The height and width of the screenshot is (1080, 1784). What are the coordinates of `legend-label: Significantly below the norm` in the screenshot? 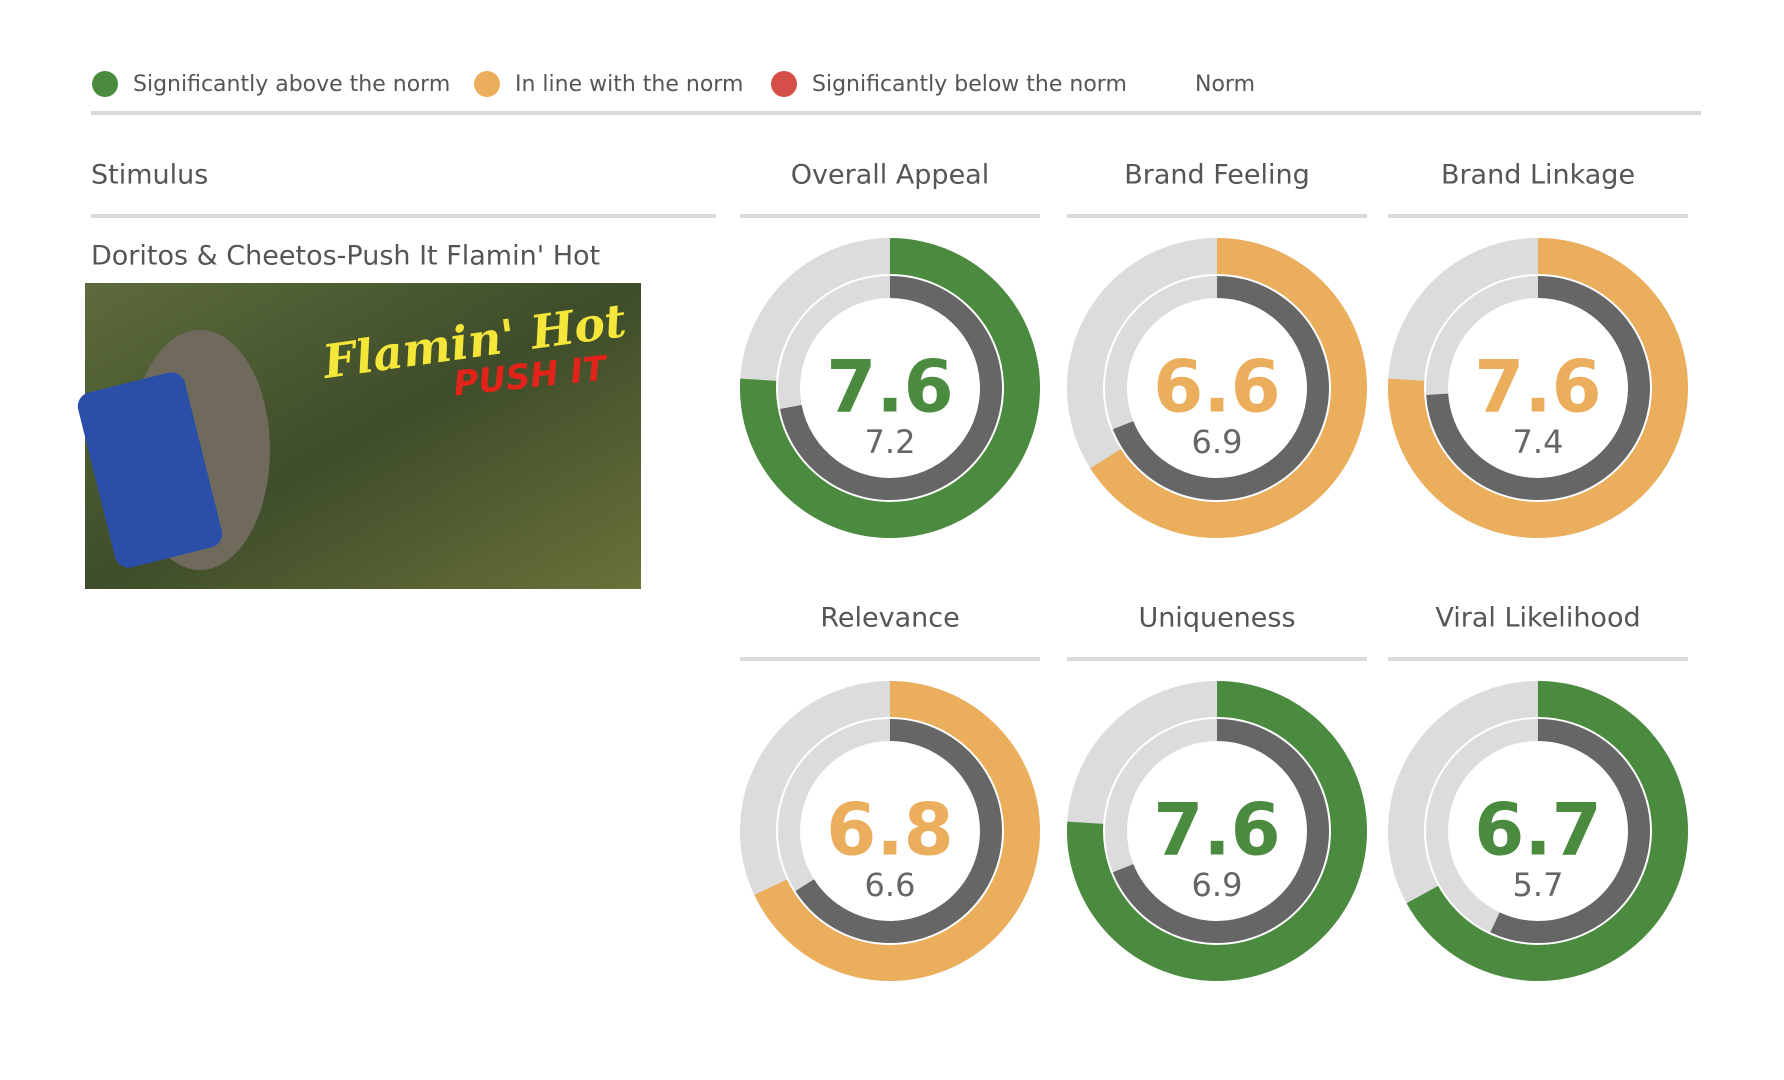 It's located at (969, 84).